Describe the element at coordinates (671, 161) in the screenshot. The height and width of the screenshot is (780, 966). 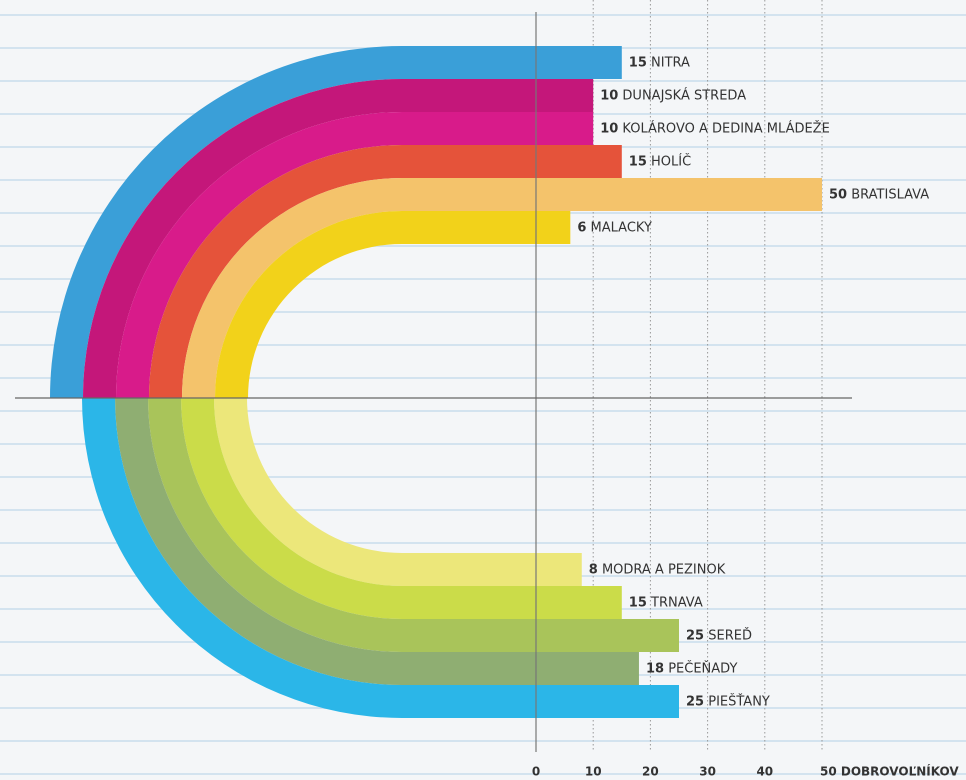
I see `category-label: HOLÍČ` at that location.